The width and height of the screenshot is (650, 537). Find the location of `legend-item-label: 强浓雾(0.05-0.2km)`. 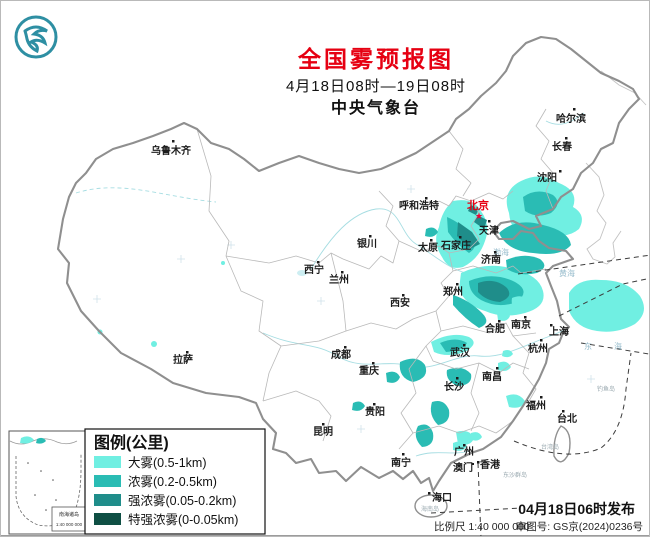

legend-item-label: 强浓雾(0.05-0.2km) is located at coordinates (182, 501).